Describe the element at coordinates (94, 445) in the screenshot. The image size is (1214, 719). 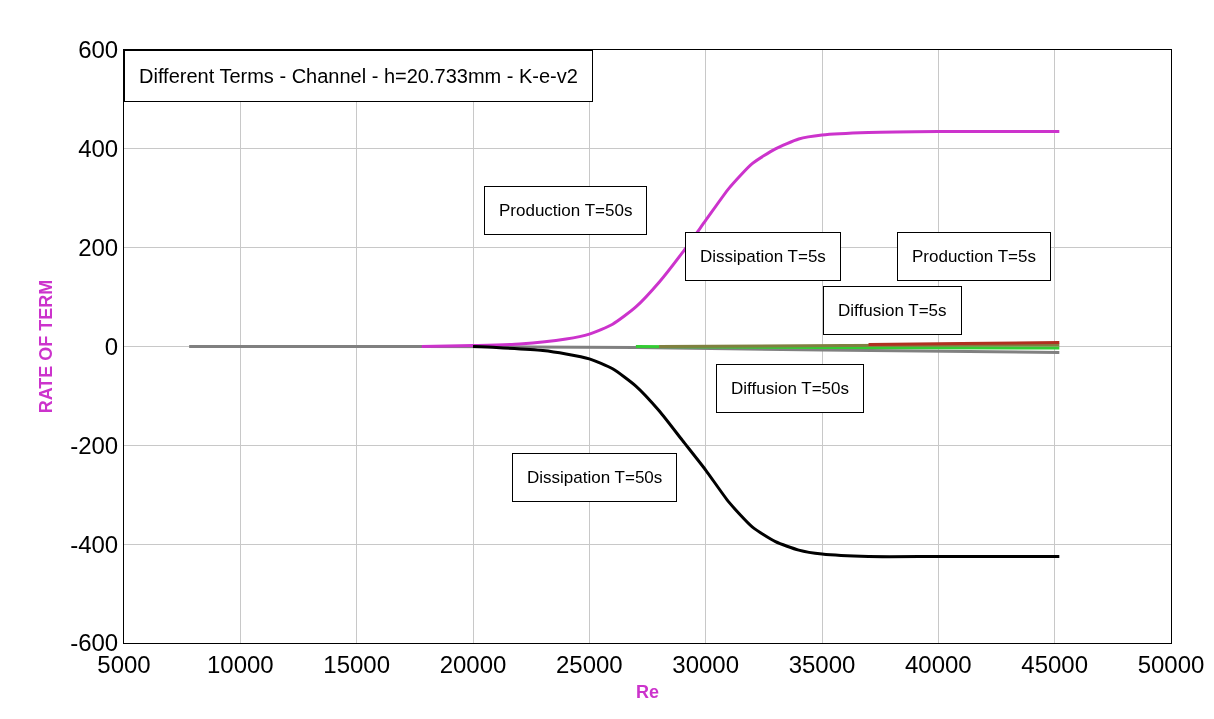
I see `y-tick-label: -200` at that location.